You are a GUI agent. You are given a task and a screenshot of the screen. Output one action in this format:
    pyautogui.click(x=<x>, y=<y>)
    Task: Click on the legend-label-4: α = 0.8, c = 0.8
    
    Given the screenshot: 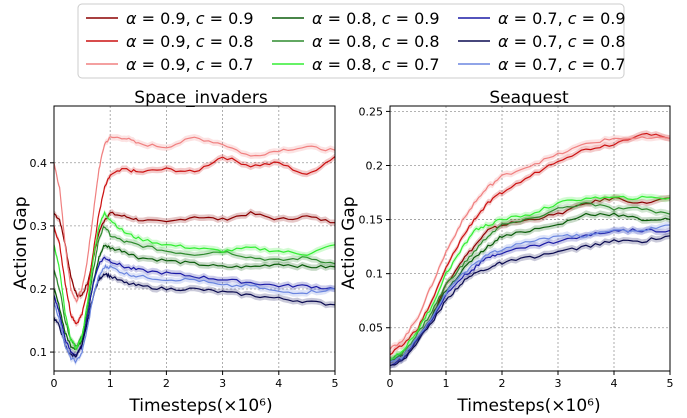 What is the action you would take?
    pyautogui.click(x=376, y=41)
    